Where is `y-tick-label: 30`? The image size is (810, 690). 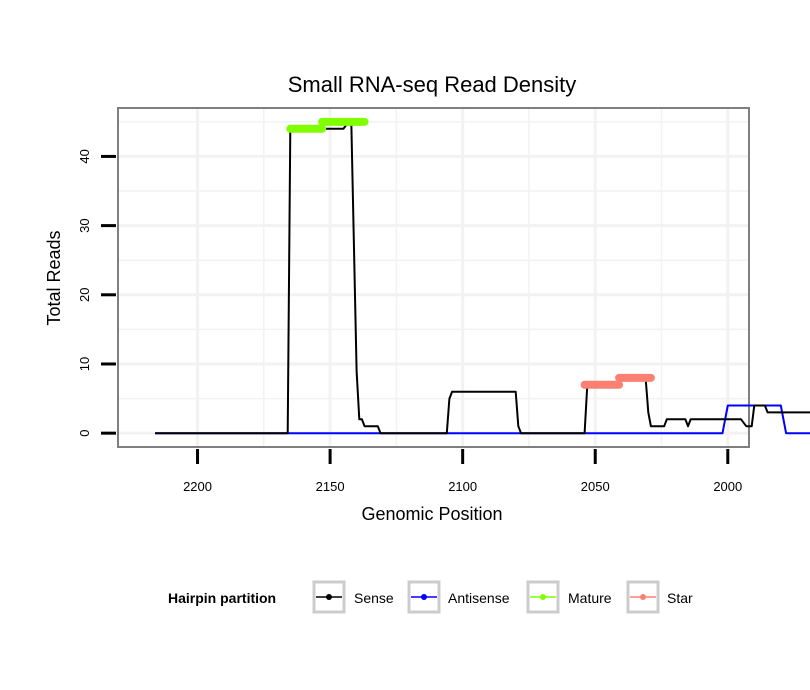 y-tick-label: 30 is located at coordinates (84, 225).